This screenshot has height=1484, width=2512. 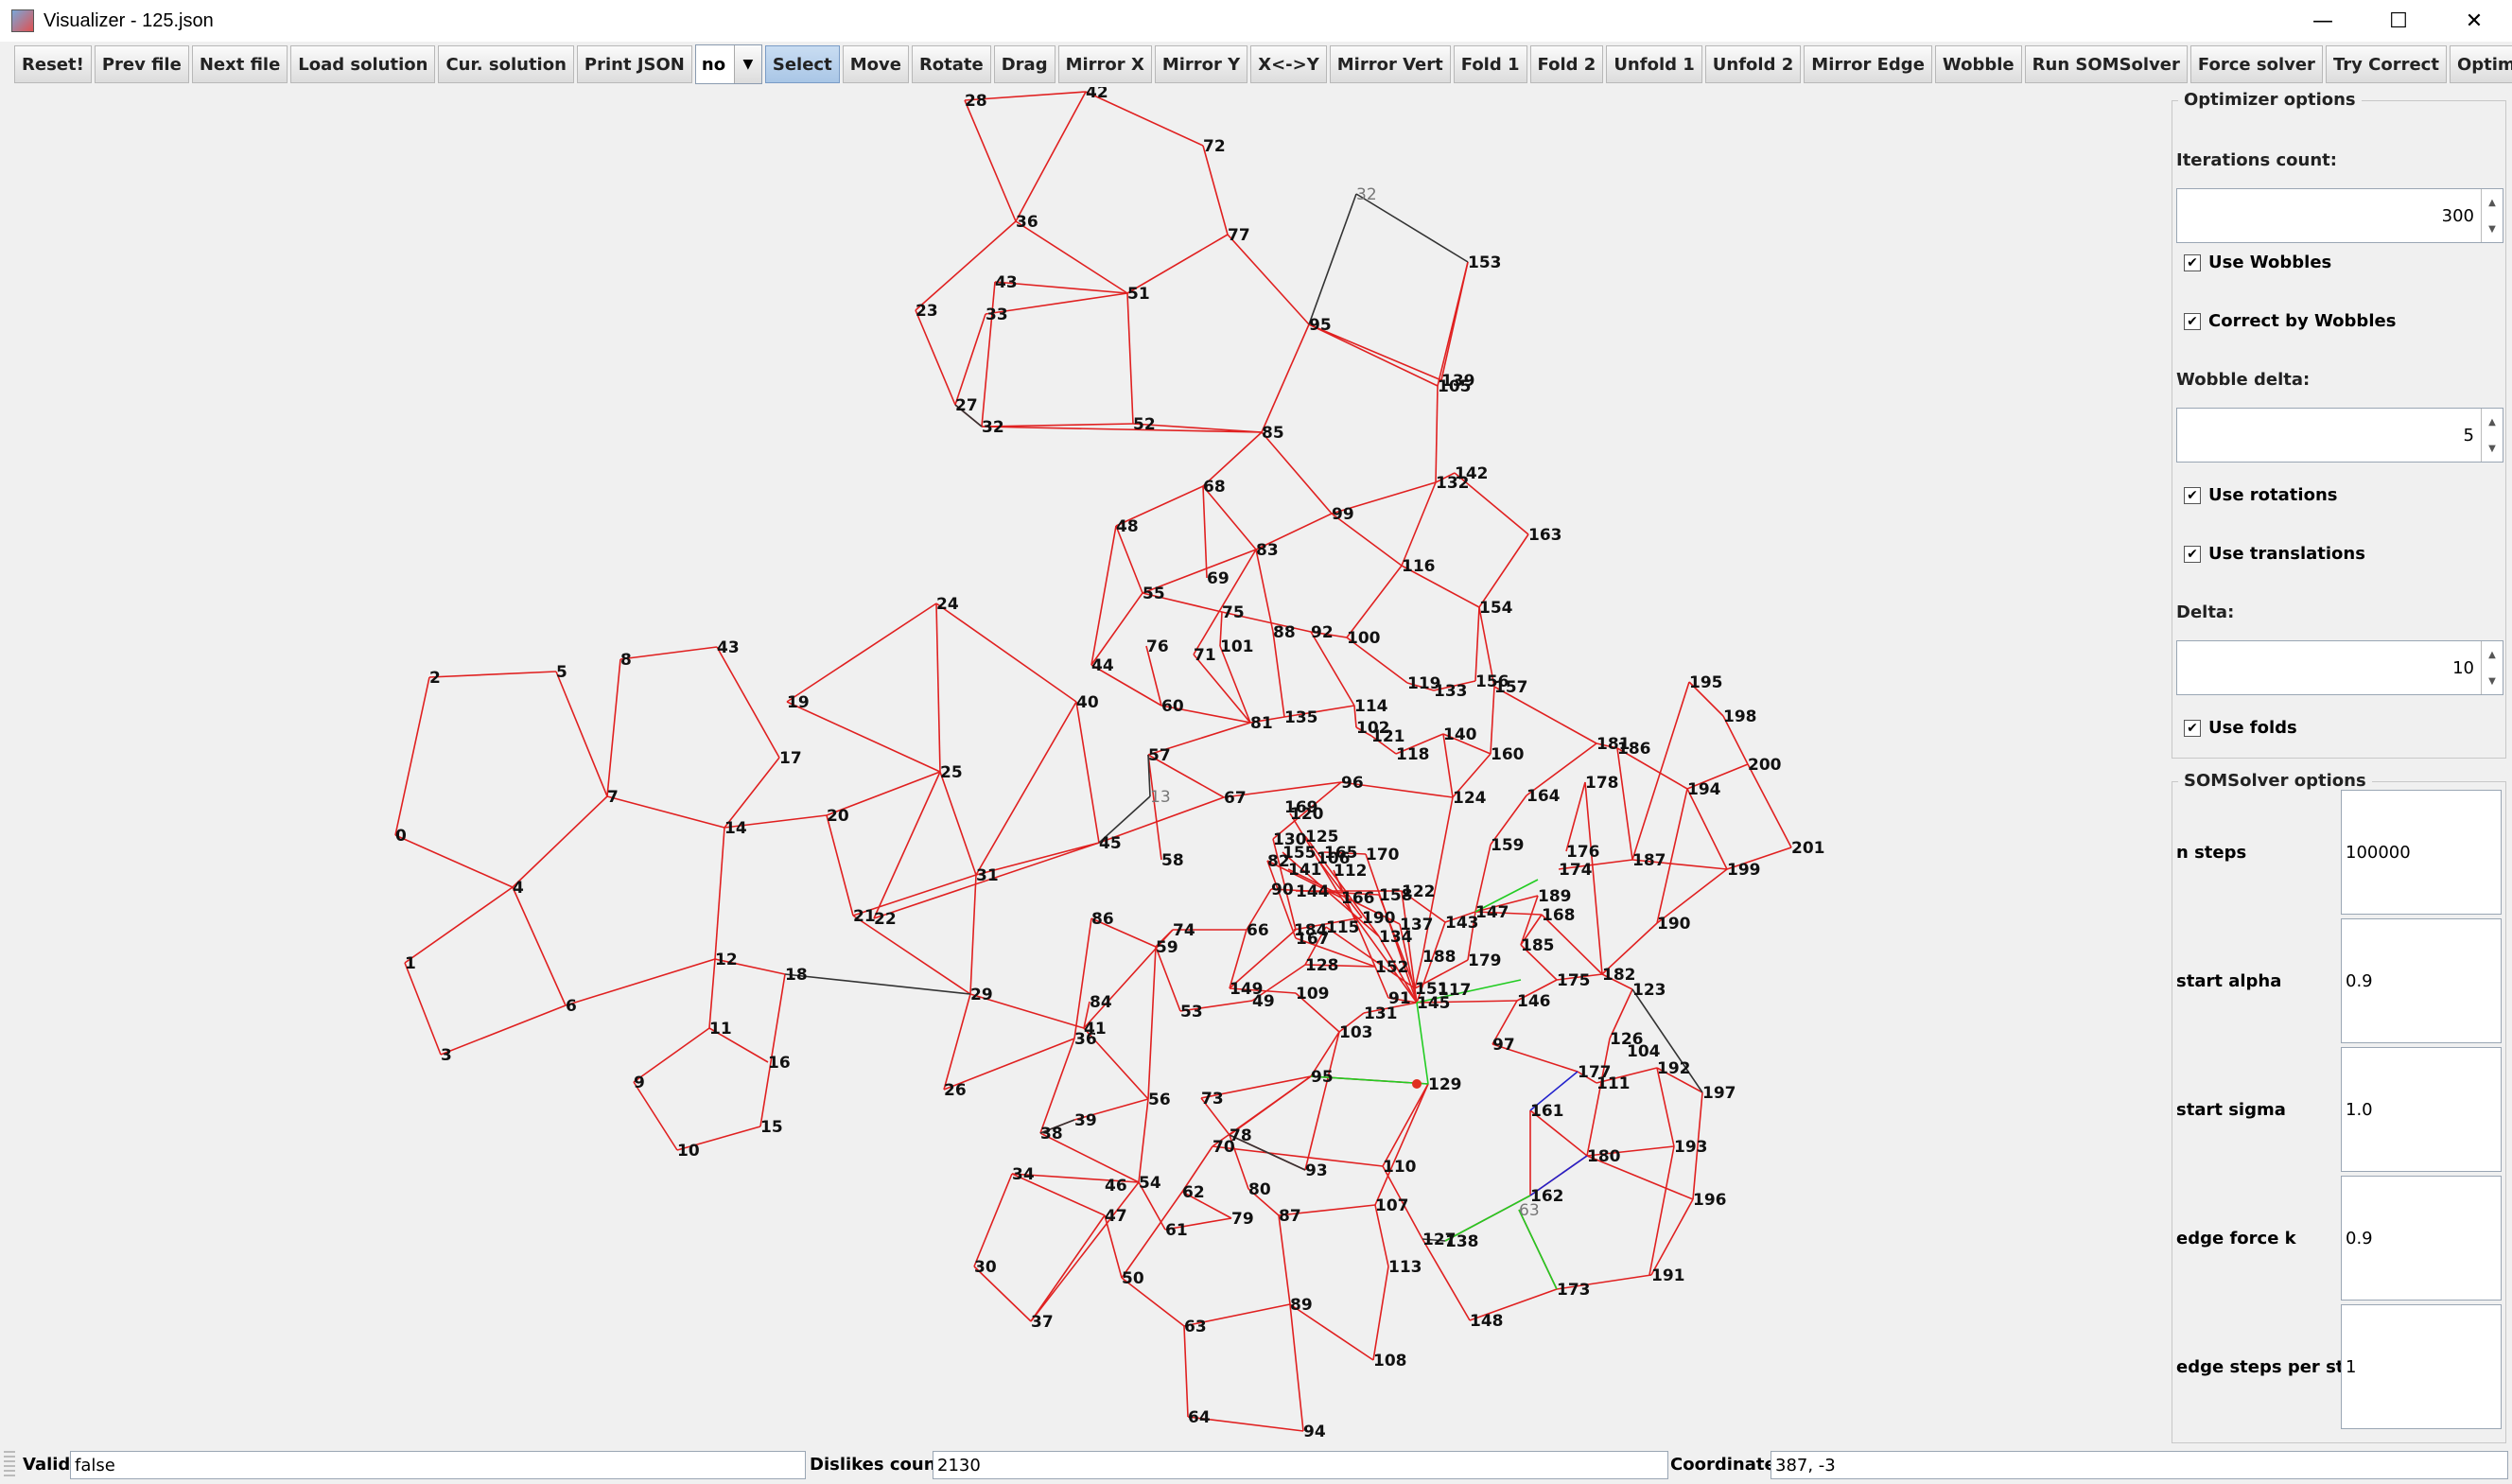 I want to click on graph-node-label: 170, so click(x=1383, y=855).